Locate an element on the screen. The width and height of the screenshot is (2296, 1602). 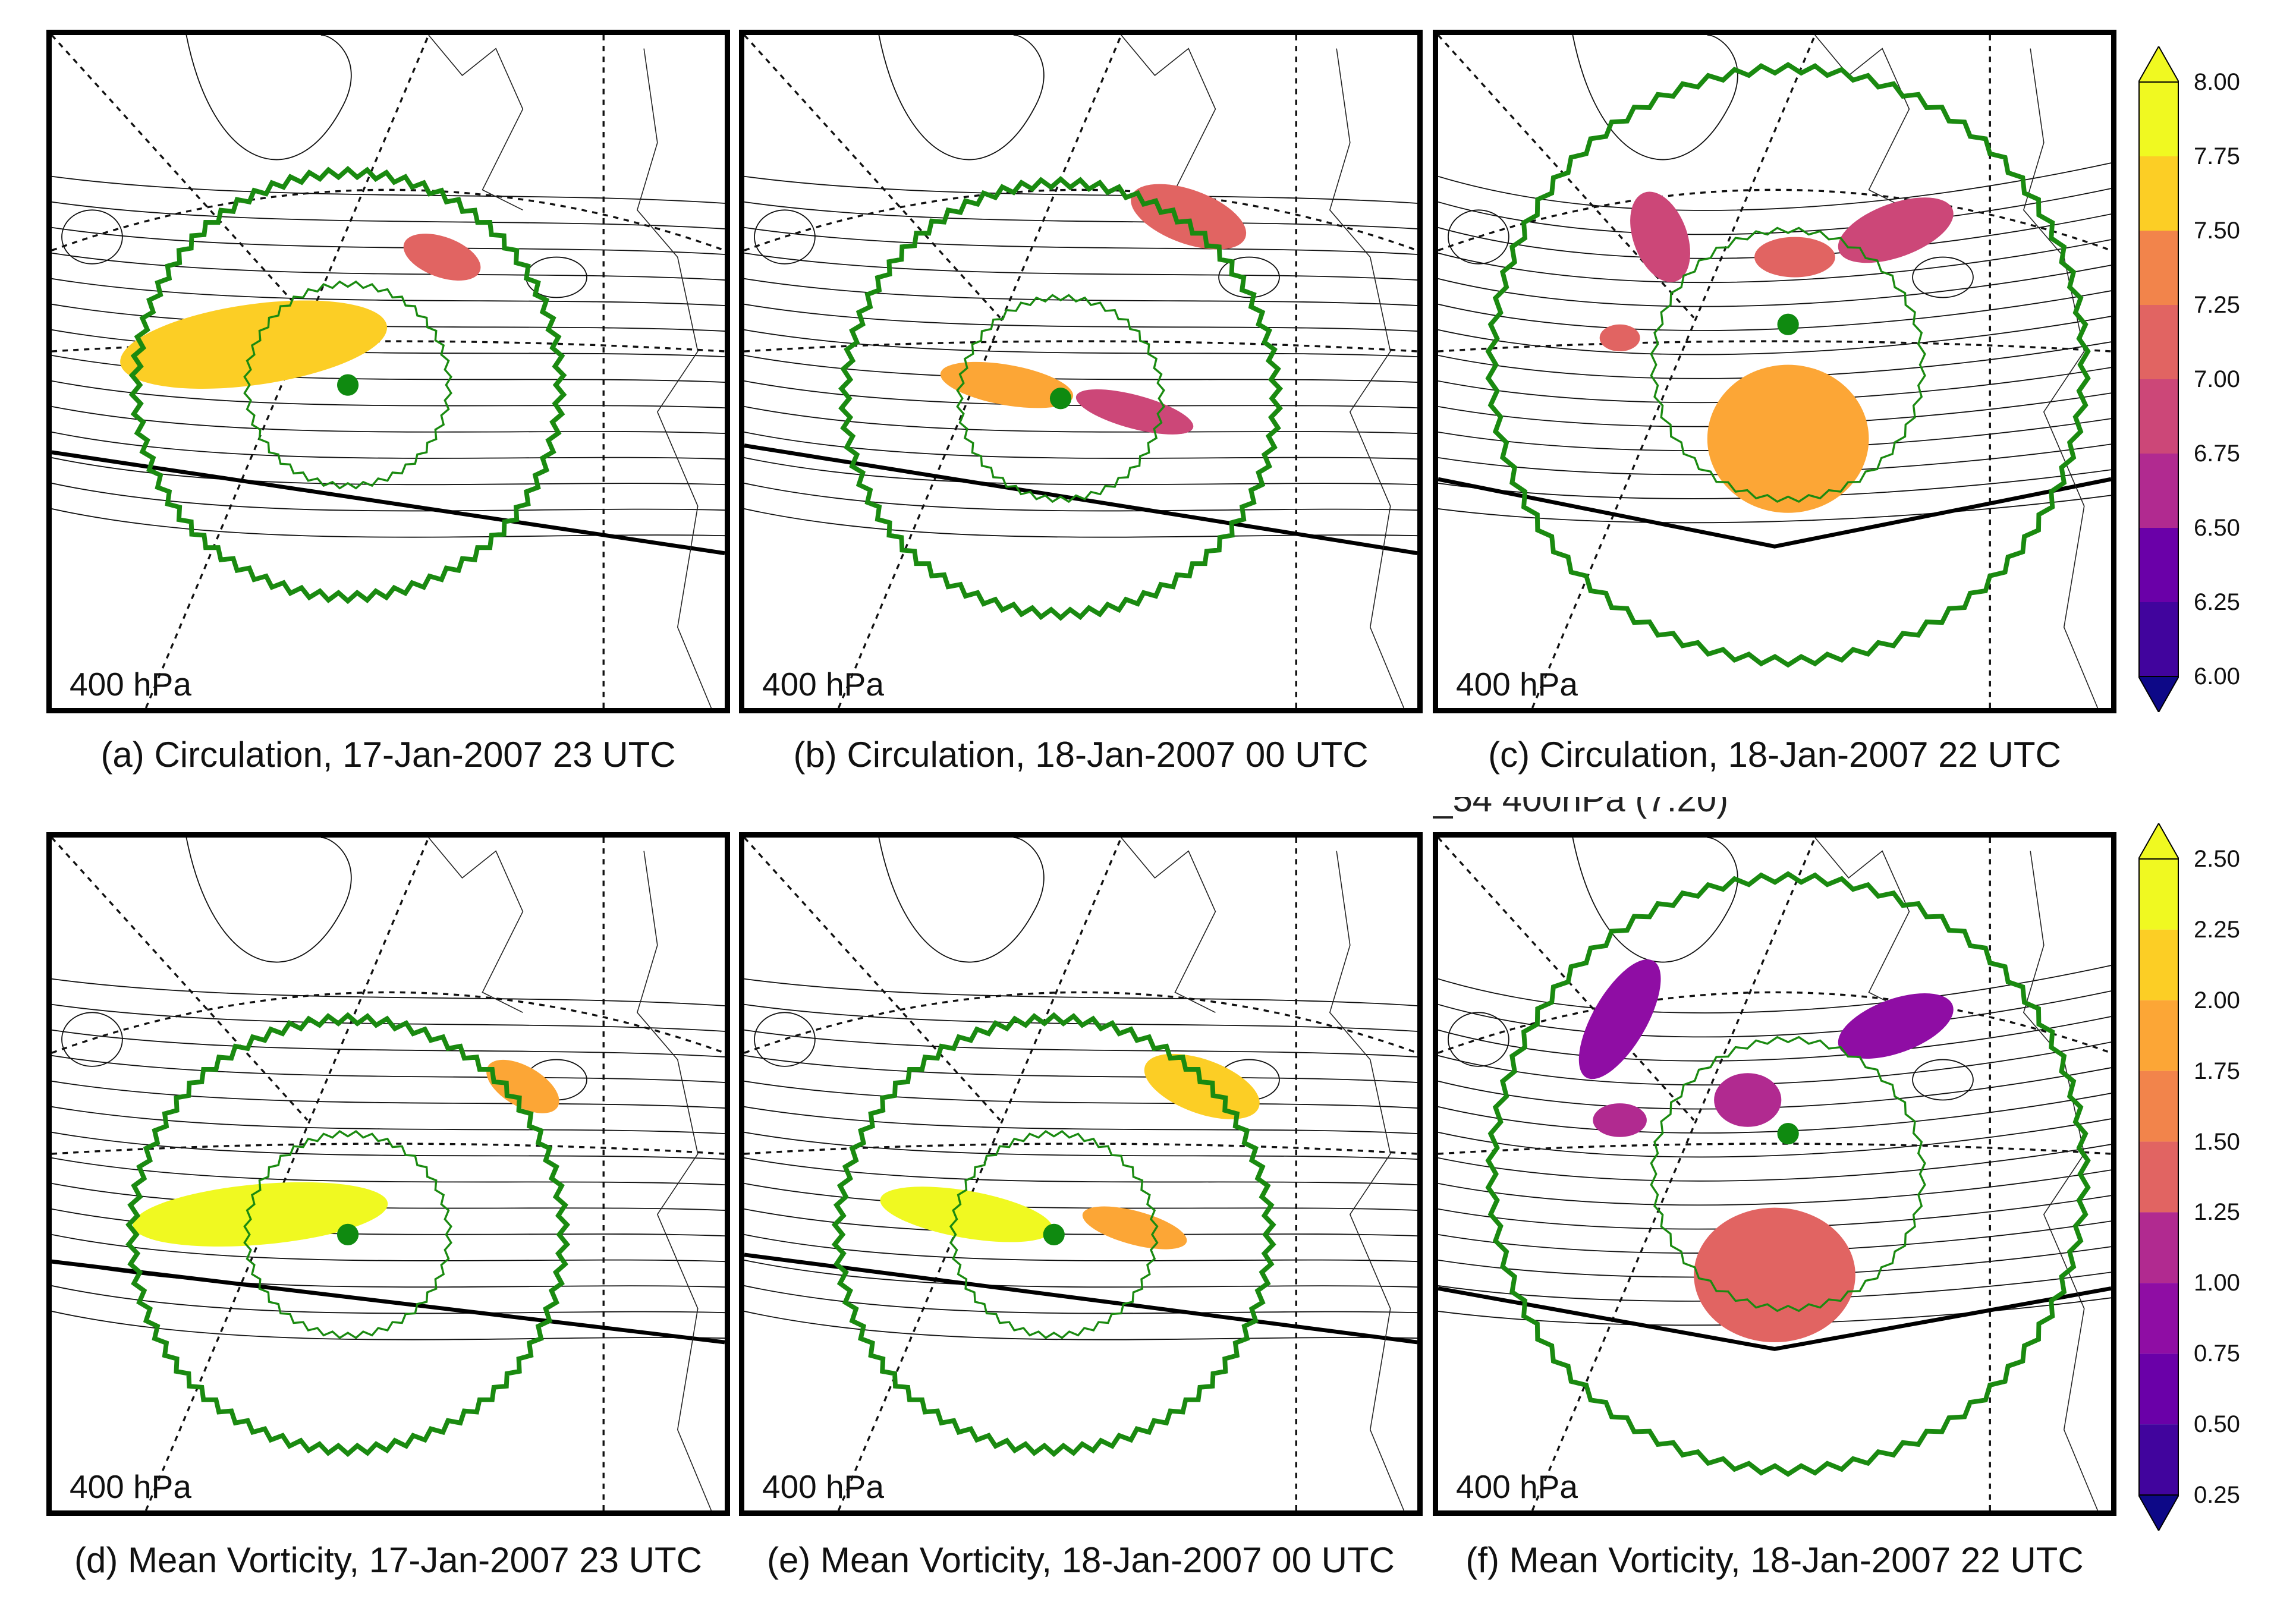
colorbar-tick-label: 2.00 is located at coordinates (2217, 1000).